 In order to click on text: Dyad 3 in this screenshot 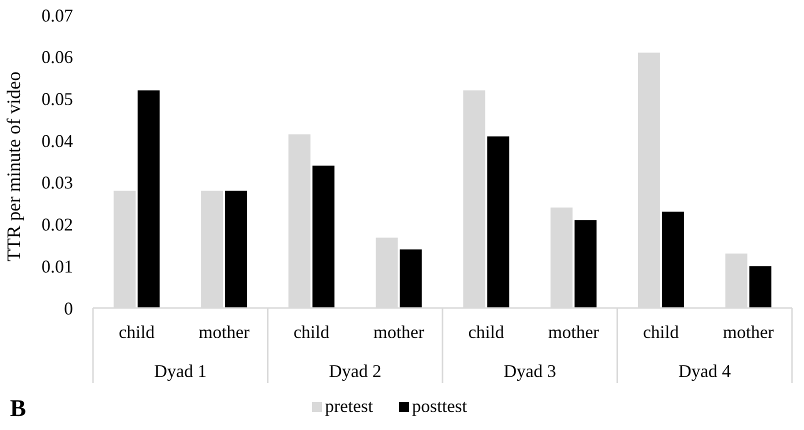, I will do `click(530, 371)`.